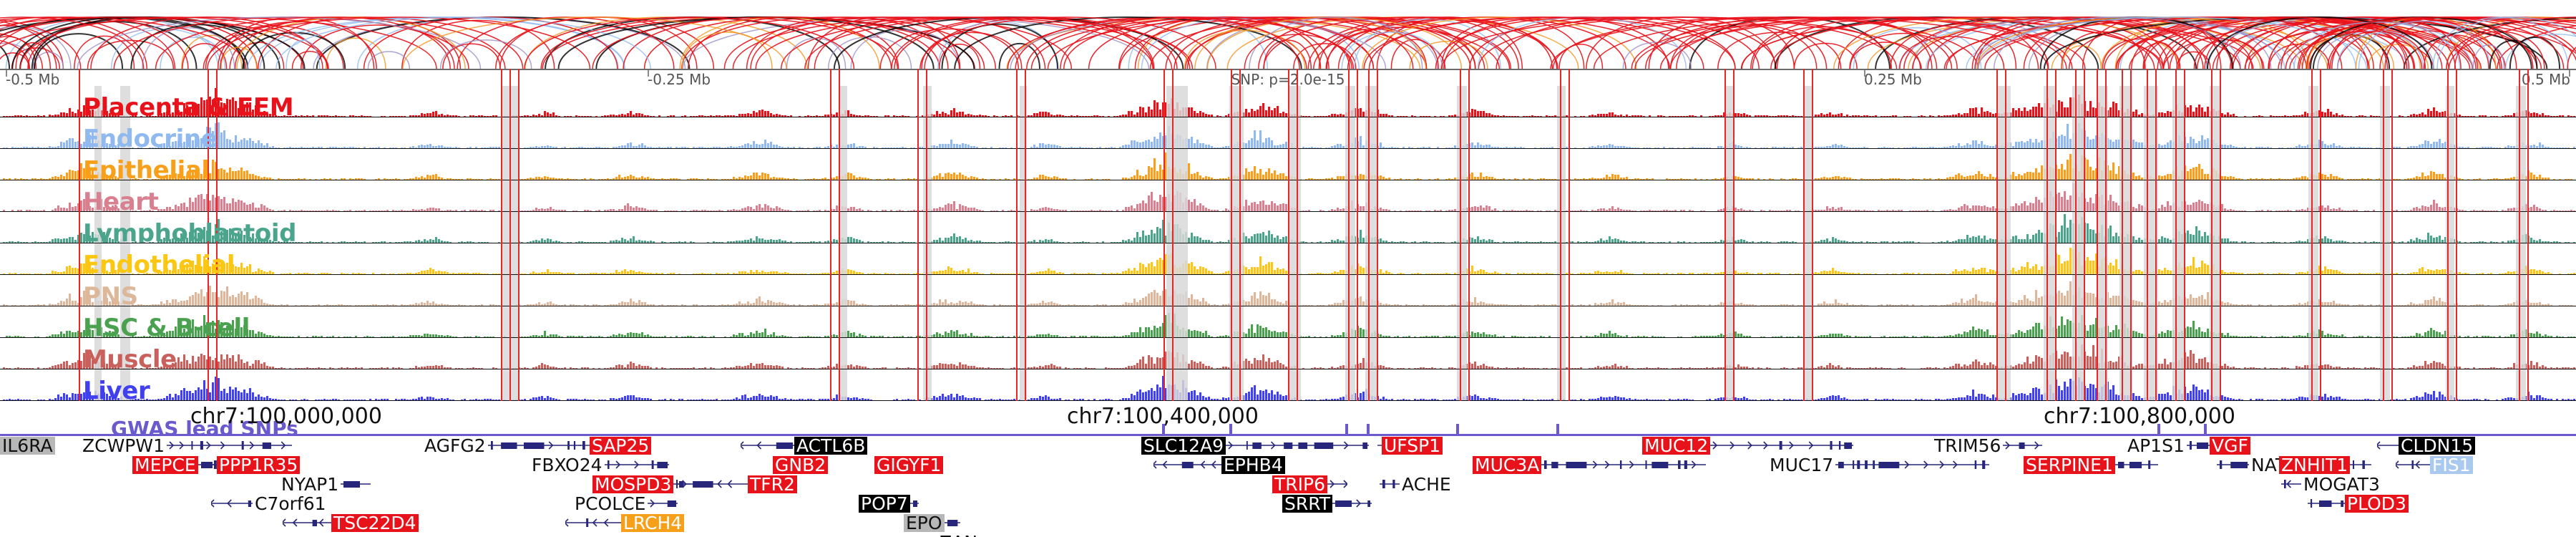 The height and width of the screenshot is (537, 2576). What do you see at coordinates (1288, 133) in the screenshot?
I see `signal-track-endocrine: Endocrine` at bounding box center [1288, 133].